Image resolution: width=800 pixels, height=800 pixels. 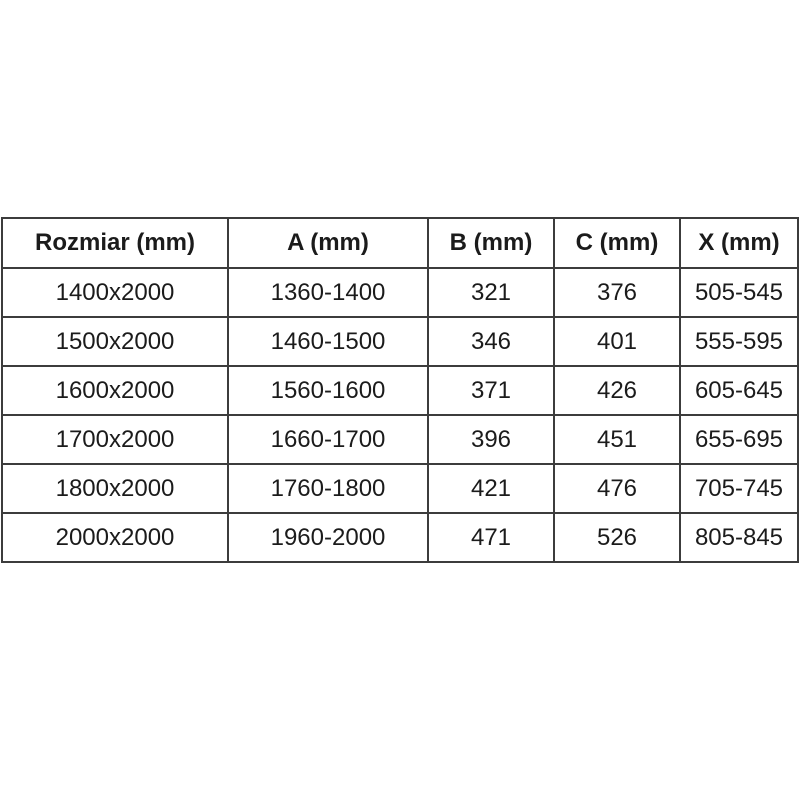 I want to click on header-cell-b: B (mm), so click(x=491, y=243).